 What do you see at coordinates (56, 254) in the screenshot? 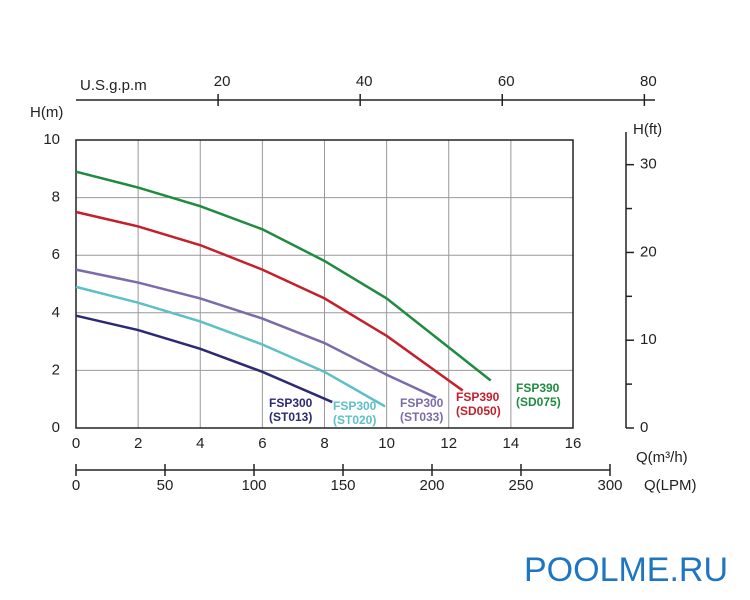
I see `y-tick-label: 6` at bounding box center [56, 254].